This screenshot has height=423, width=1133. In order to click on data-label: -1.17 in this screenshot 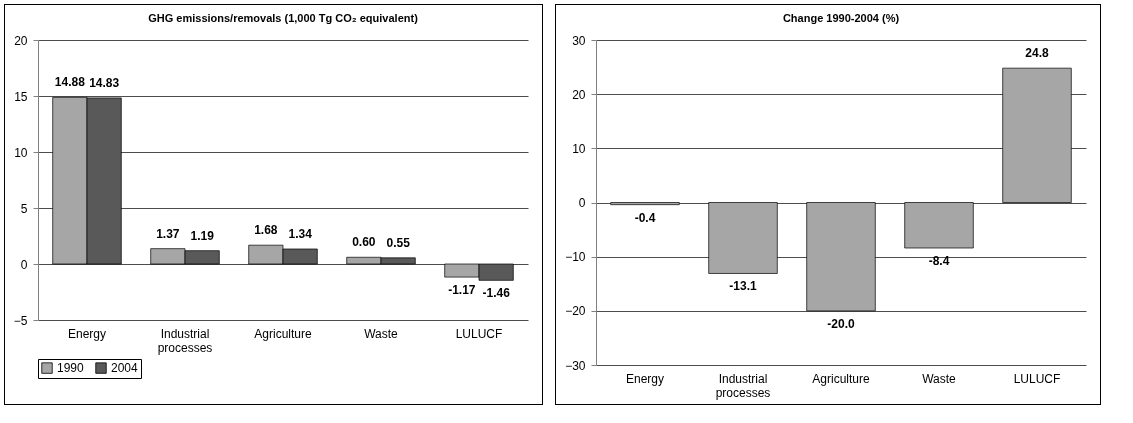, I will do `click(462, 290)`.